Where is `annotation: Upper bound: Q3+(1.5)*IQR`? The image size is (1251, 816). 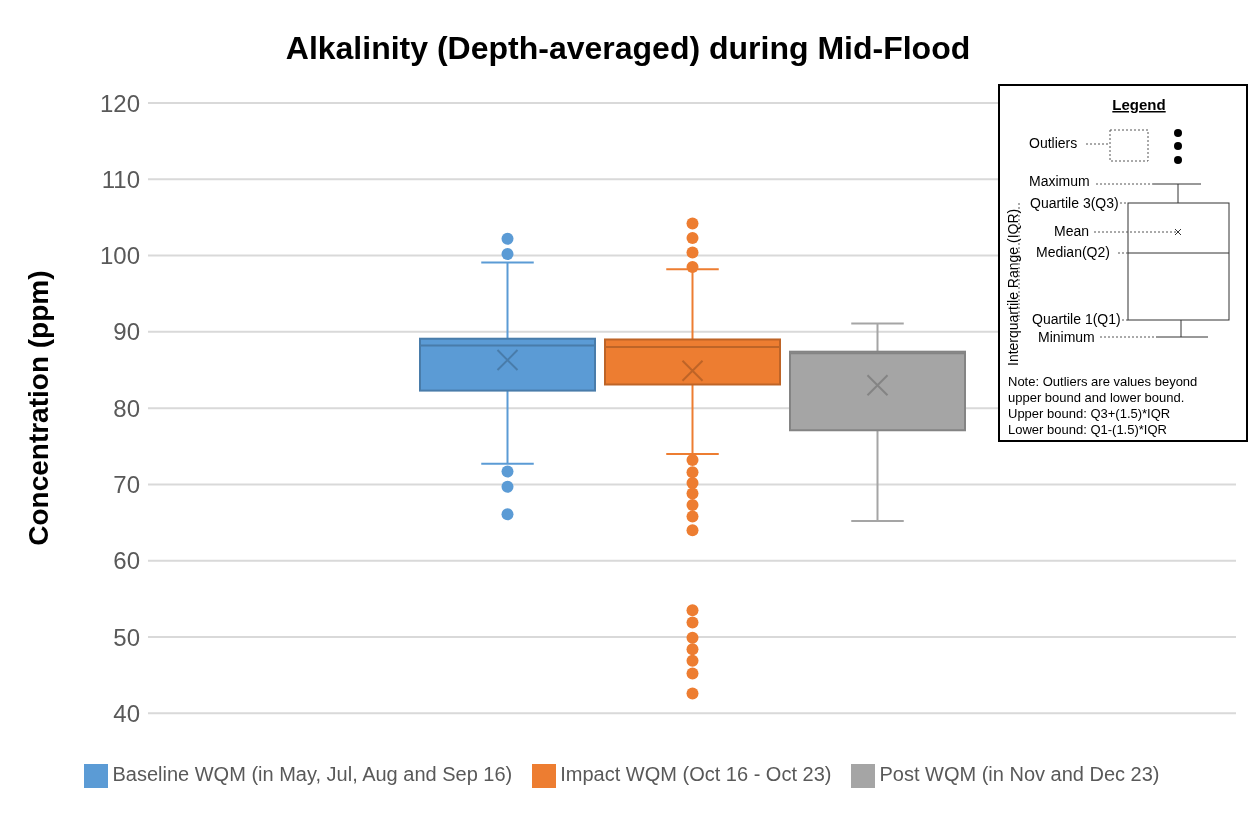
annotation: Upper bound: Q3+(1.5)*IQR is located at coordinates (1089, 413).